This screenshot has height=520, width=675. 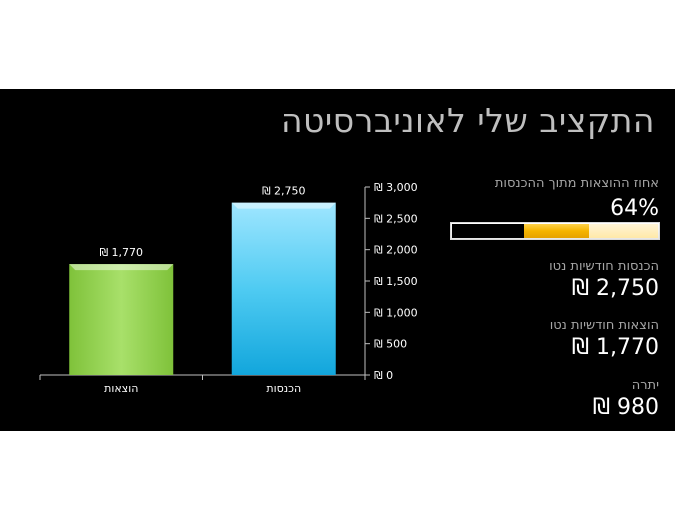 I want to click on balance-label: יתרה, so click(x=645, y=385).